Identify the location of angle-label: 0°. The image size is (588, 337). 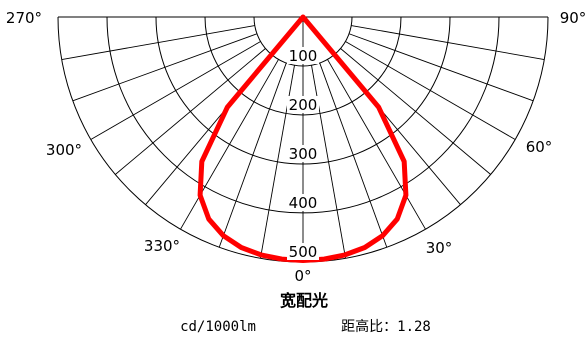
(302, 276).